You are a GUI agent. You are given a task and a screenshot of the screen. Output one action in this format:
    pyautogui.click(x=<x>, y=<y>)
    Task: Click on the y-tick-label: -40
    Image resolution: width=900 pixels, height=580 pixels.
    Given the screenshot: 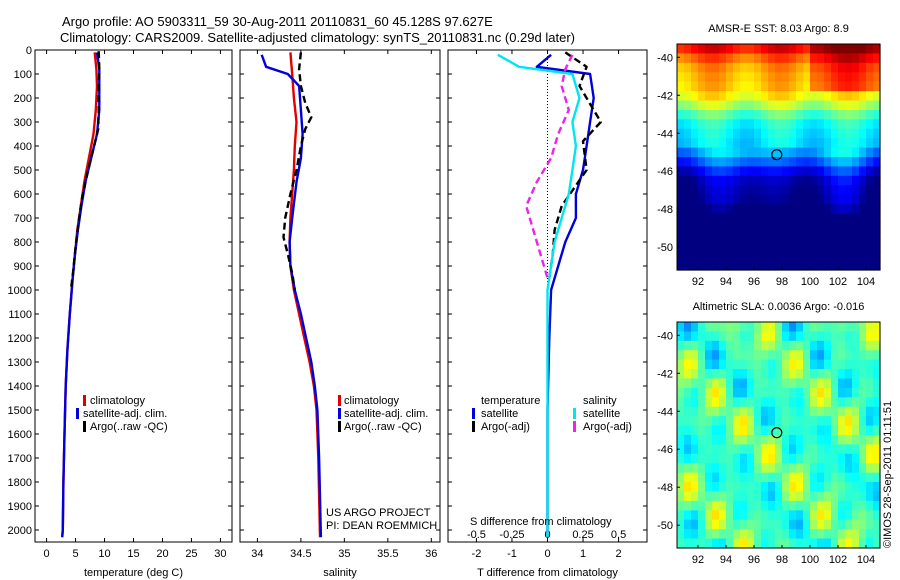 What is the action you would take?
    pyautogui.click(x=665, y=58)
    